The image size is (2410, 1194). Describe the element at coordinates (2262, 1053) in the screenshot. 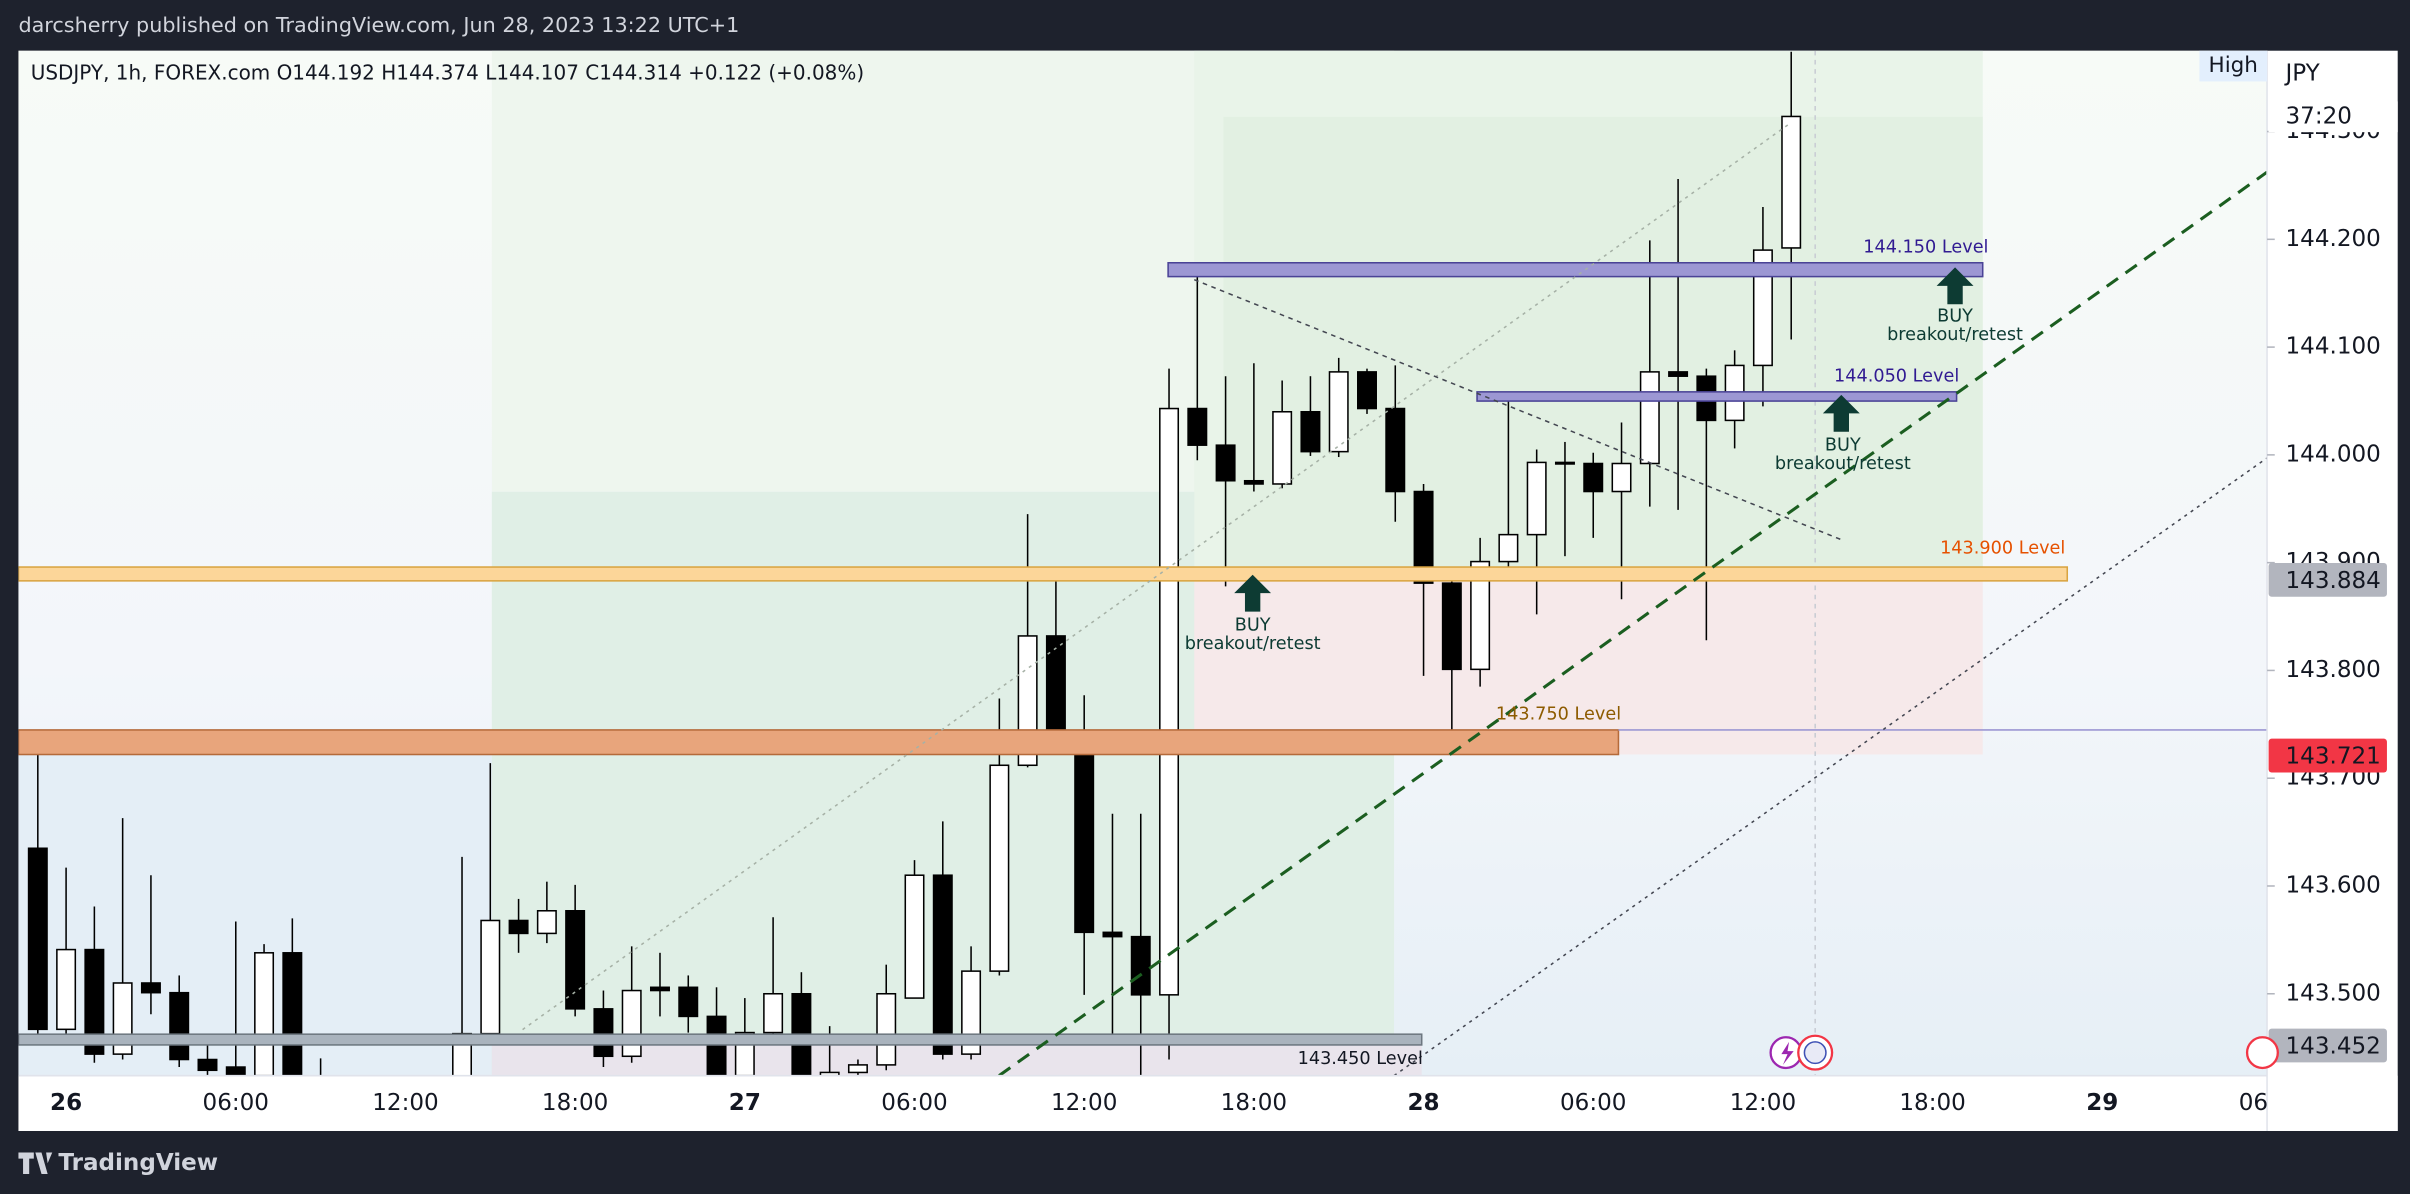

I see `event-icon` at that location.